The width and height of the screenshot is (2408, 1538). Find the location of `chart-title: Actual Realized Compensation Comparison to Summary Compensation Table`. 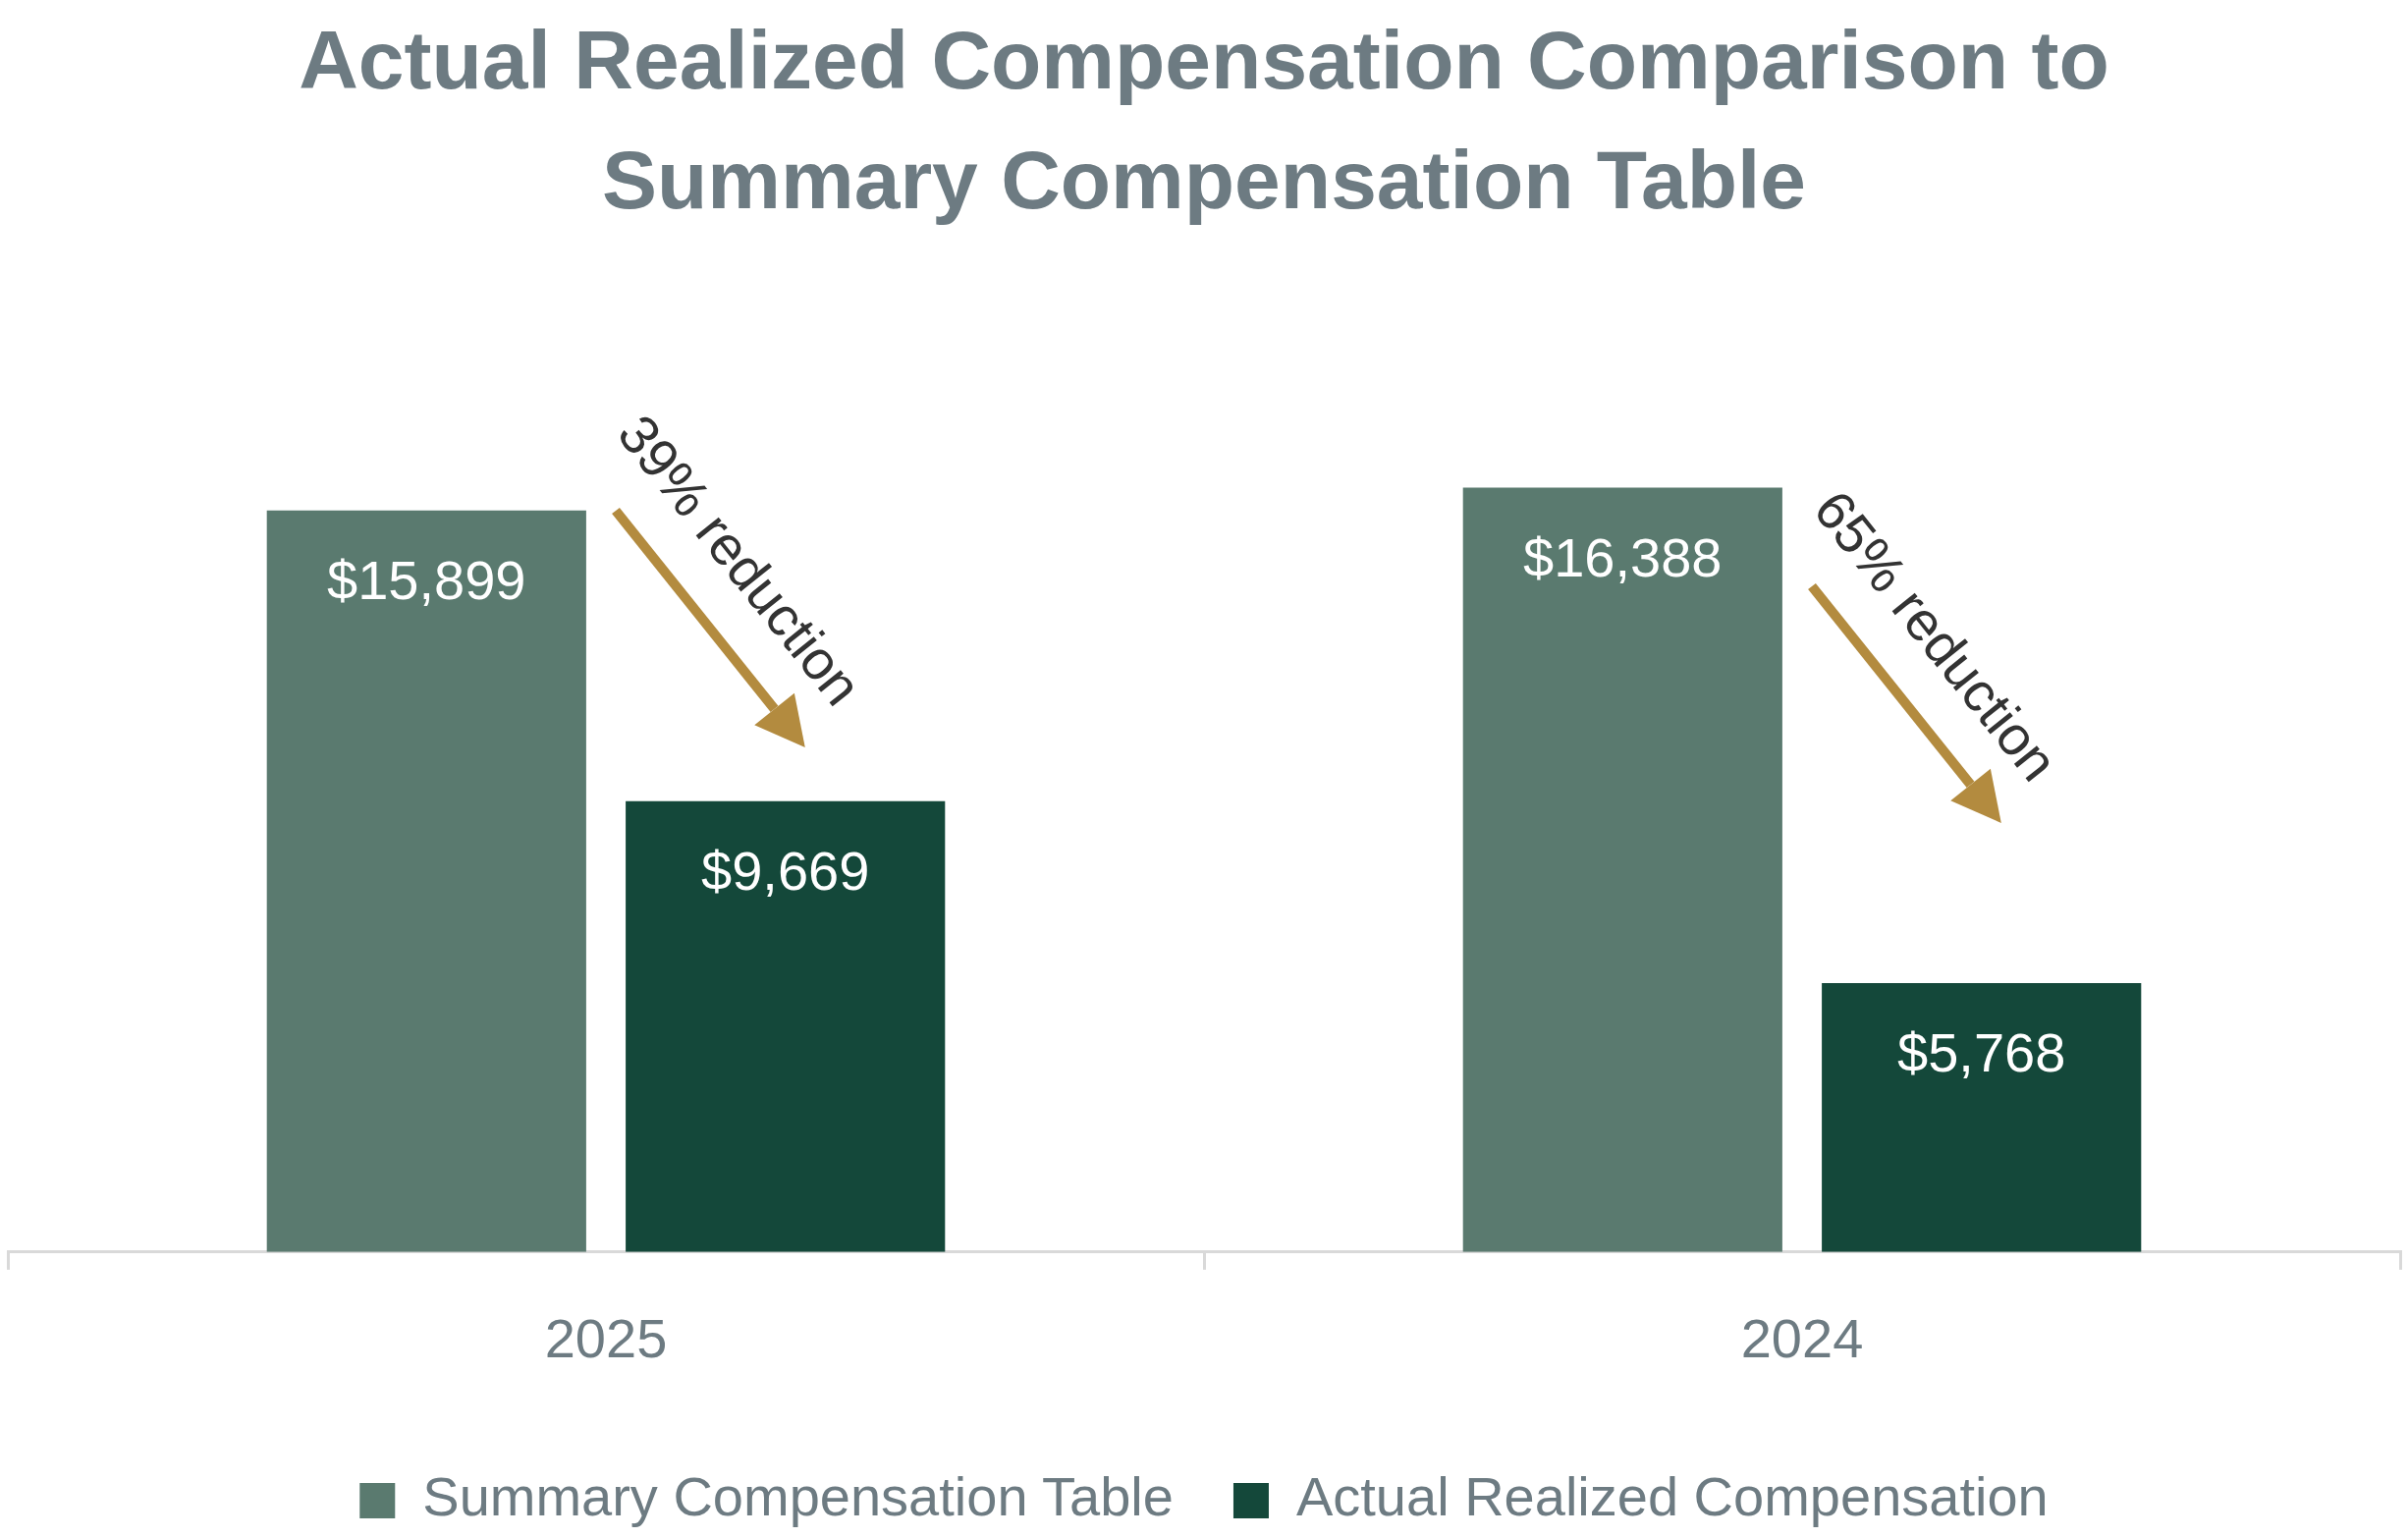

chart-title: Actual Realized Compensation Comparison to Summary Compensation Table is located at coordinates (1204, 120).